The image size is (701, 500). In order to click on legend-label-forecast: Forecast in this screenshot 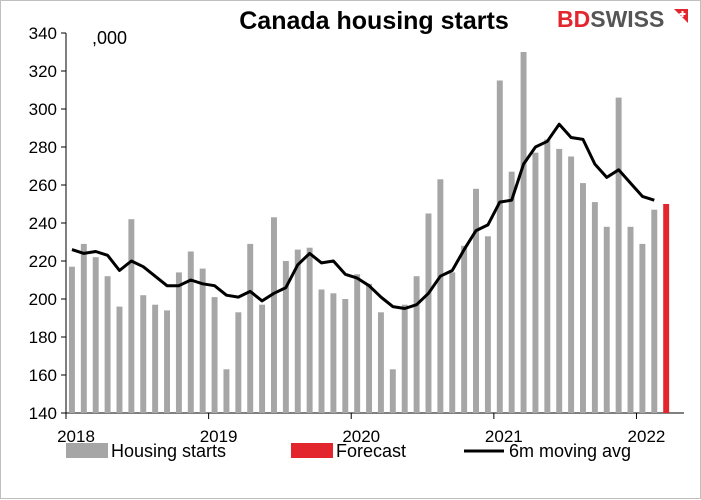, I will do `click(371, 451)`.